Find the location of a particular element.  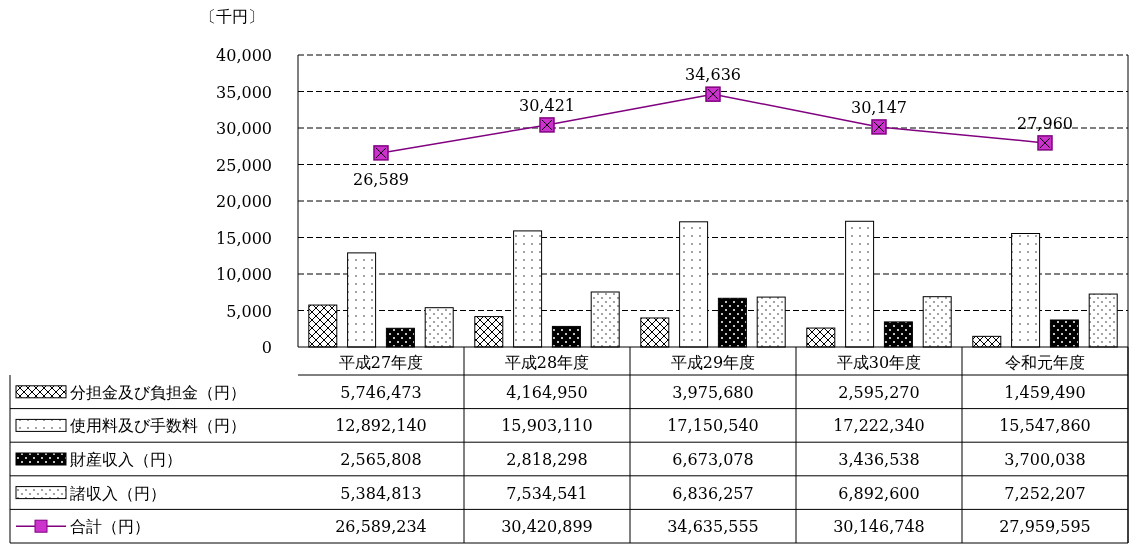

text: 17,150,540 is located at coordinates (713, 426).